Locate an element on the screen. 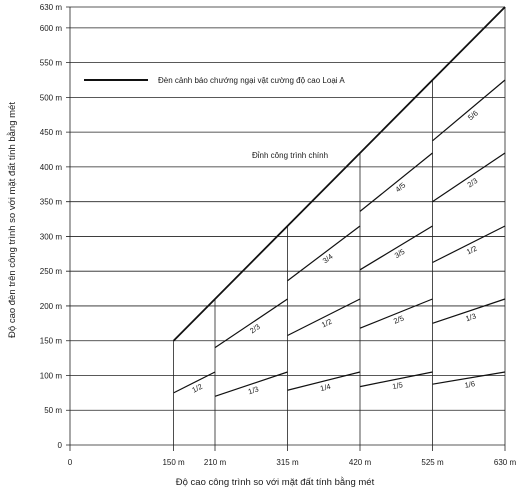  x-tick-label: 210 m is located at coordinates (215, 462).